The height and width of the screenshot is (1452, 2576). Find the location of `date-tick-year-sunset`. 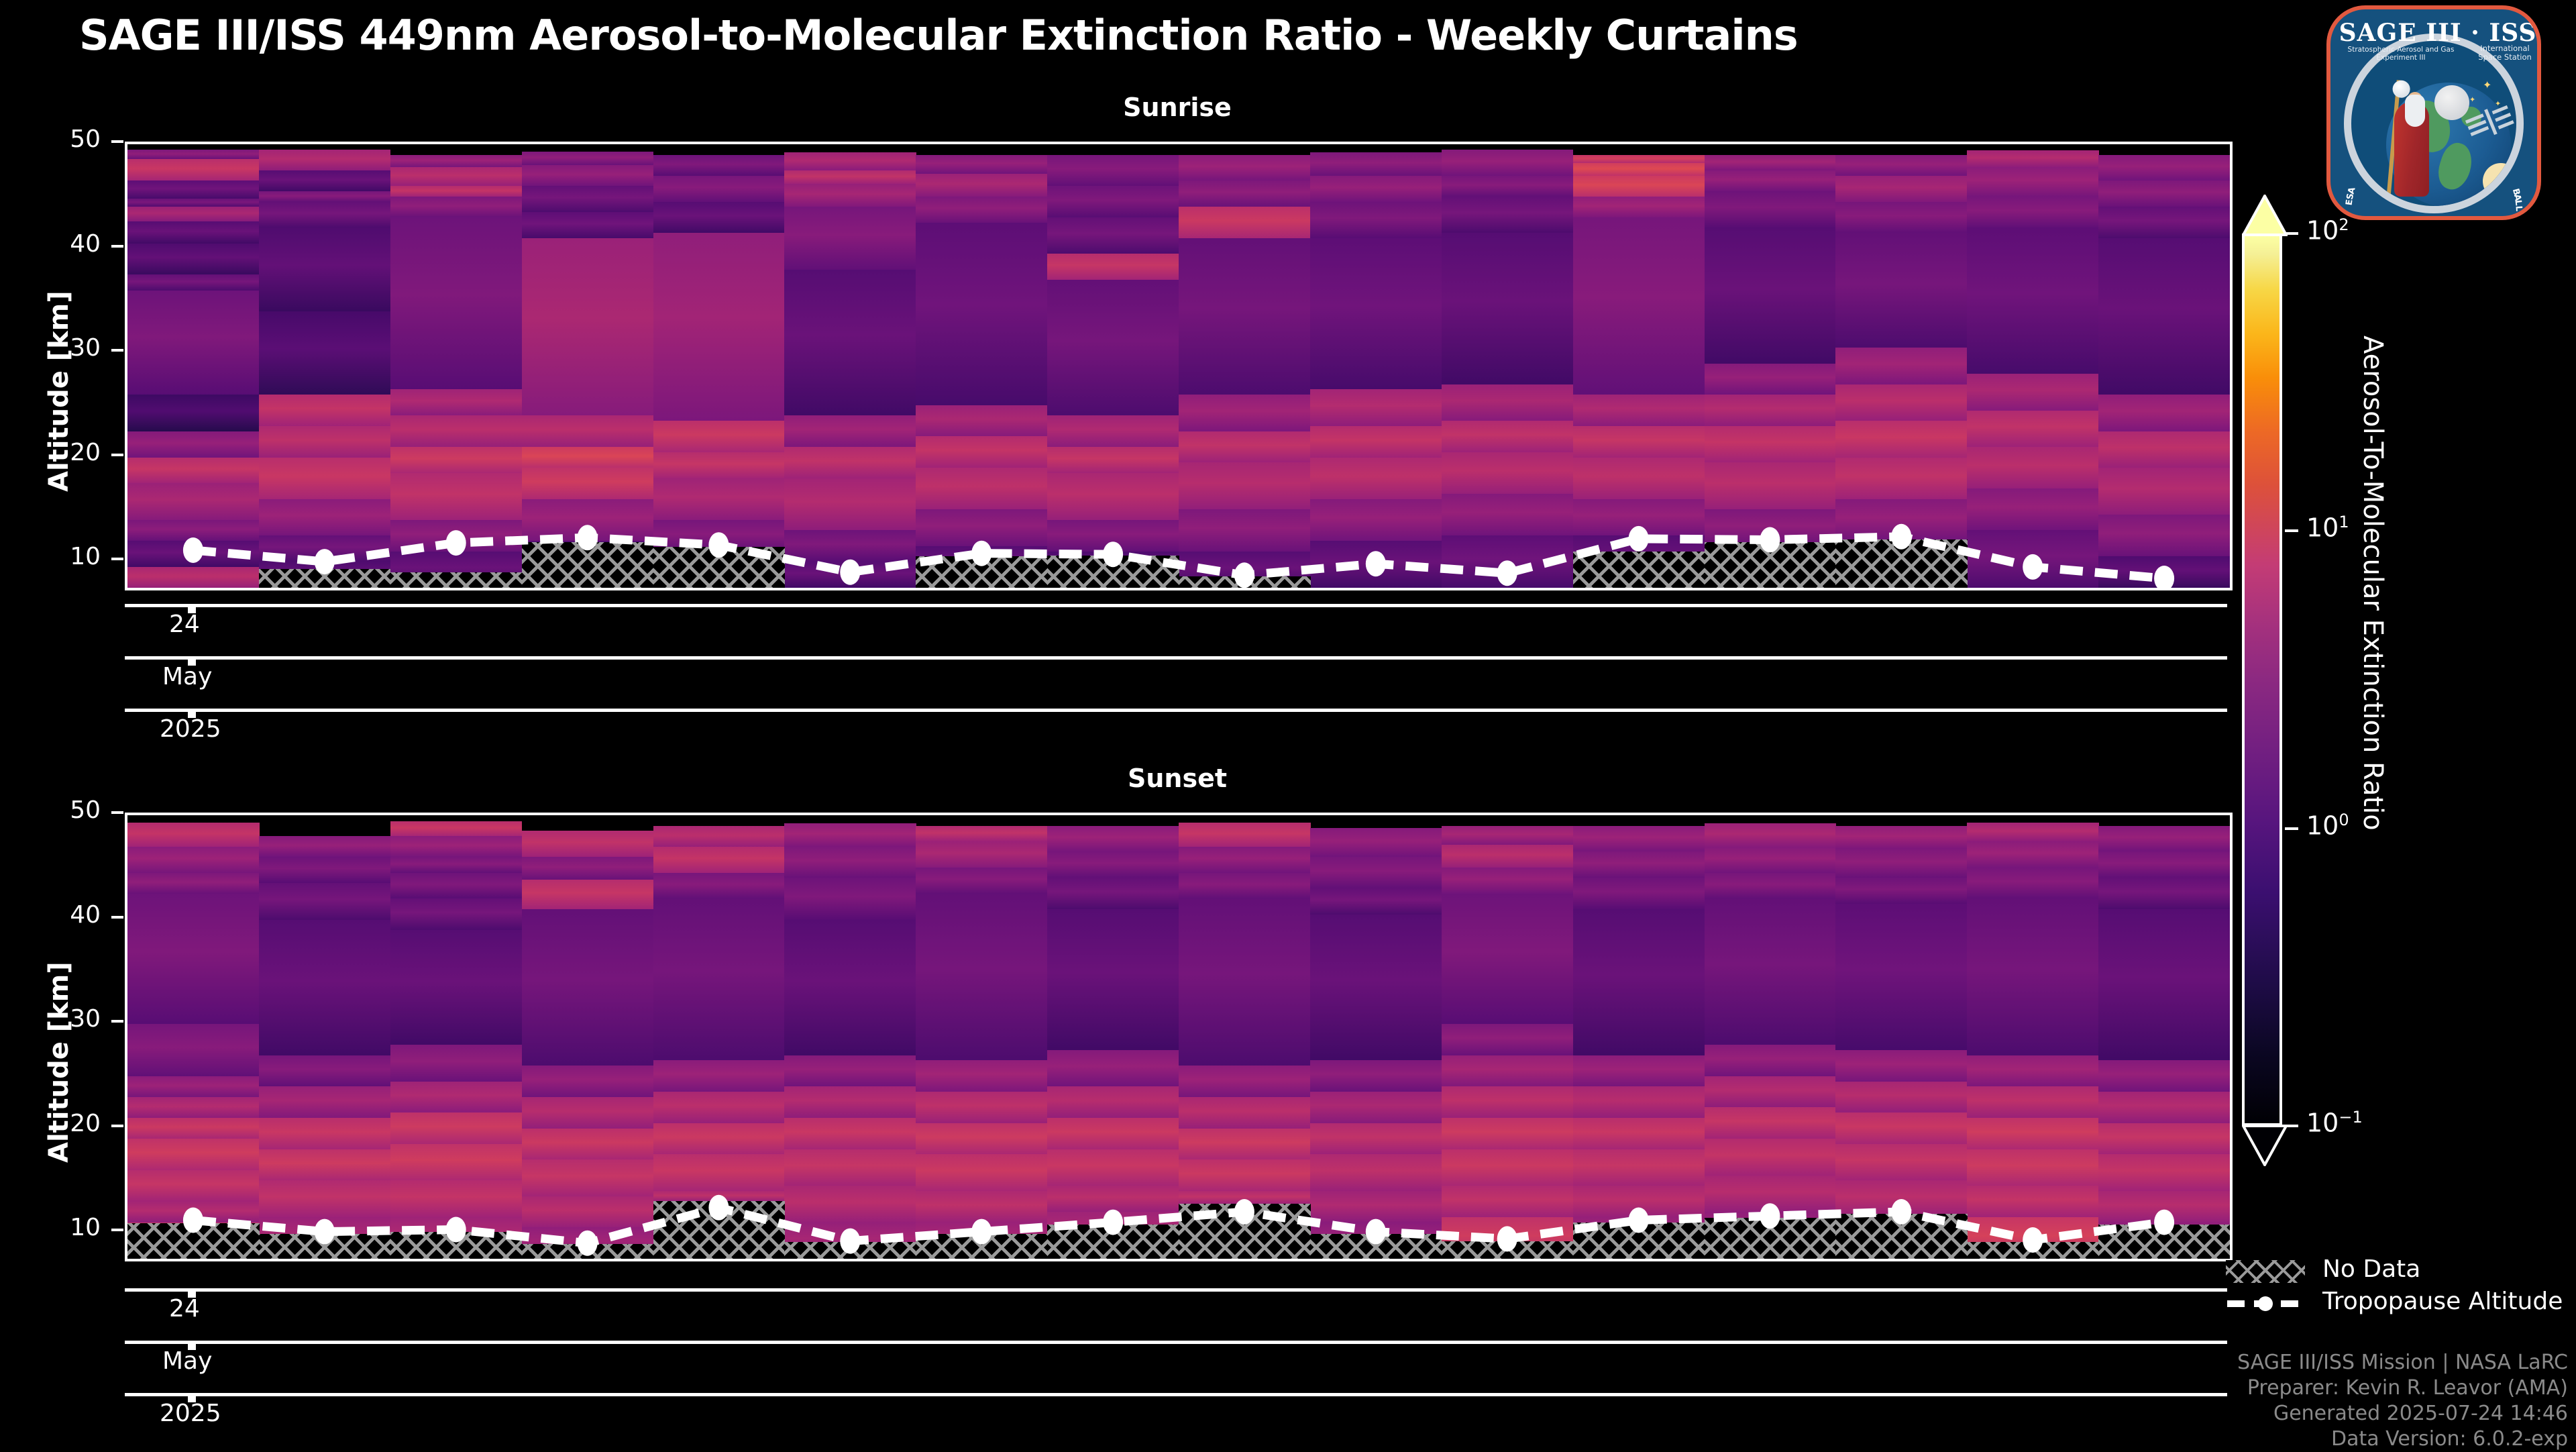

date-tick-year-sunset is located at coordinates (192, 1397).